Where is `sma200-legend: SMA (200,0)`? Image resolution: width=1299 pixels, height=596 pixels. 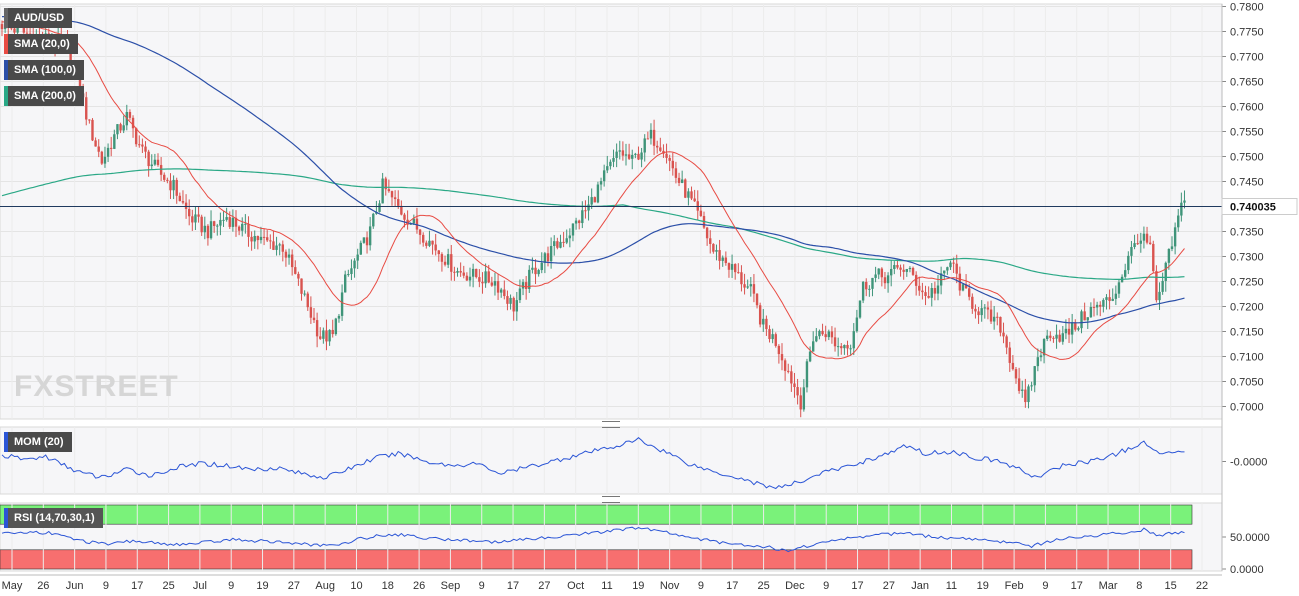
sma200-legend: SMA (200,0) is located at coordinates (44, 96).